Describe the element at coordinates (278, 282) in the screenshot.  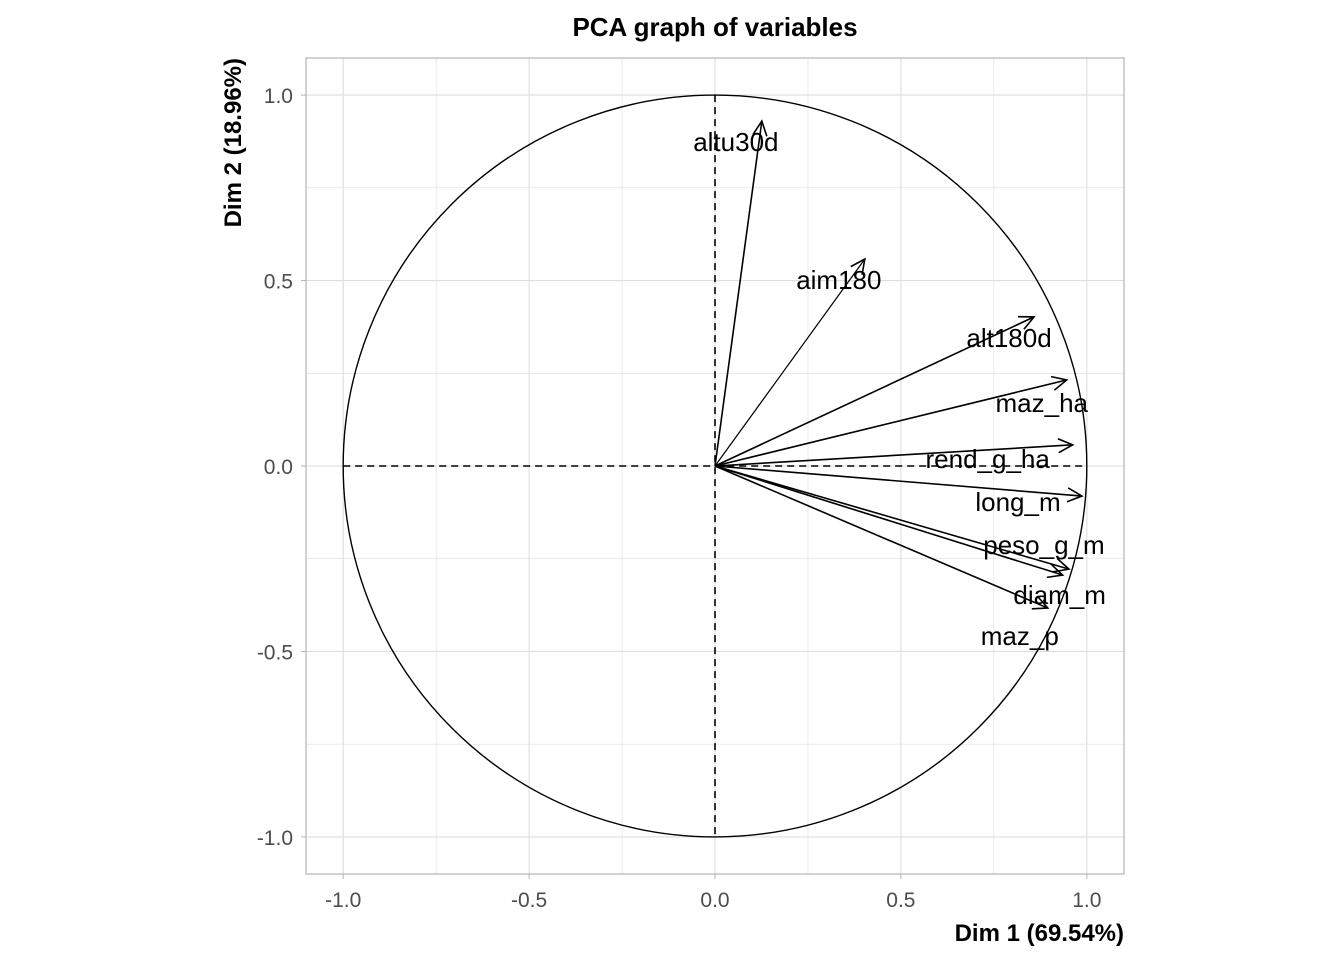
I see `y-tick-label: 0.5` at that location.